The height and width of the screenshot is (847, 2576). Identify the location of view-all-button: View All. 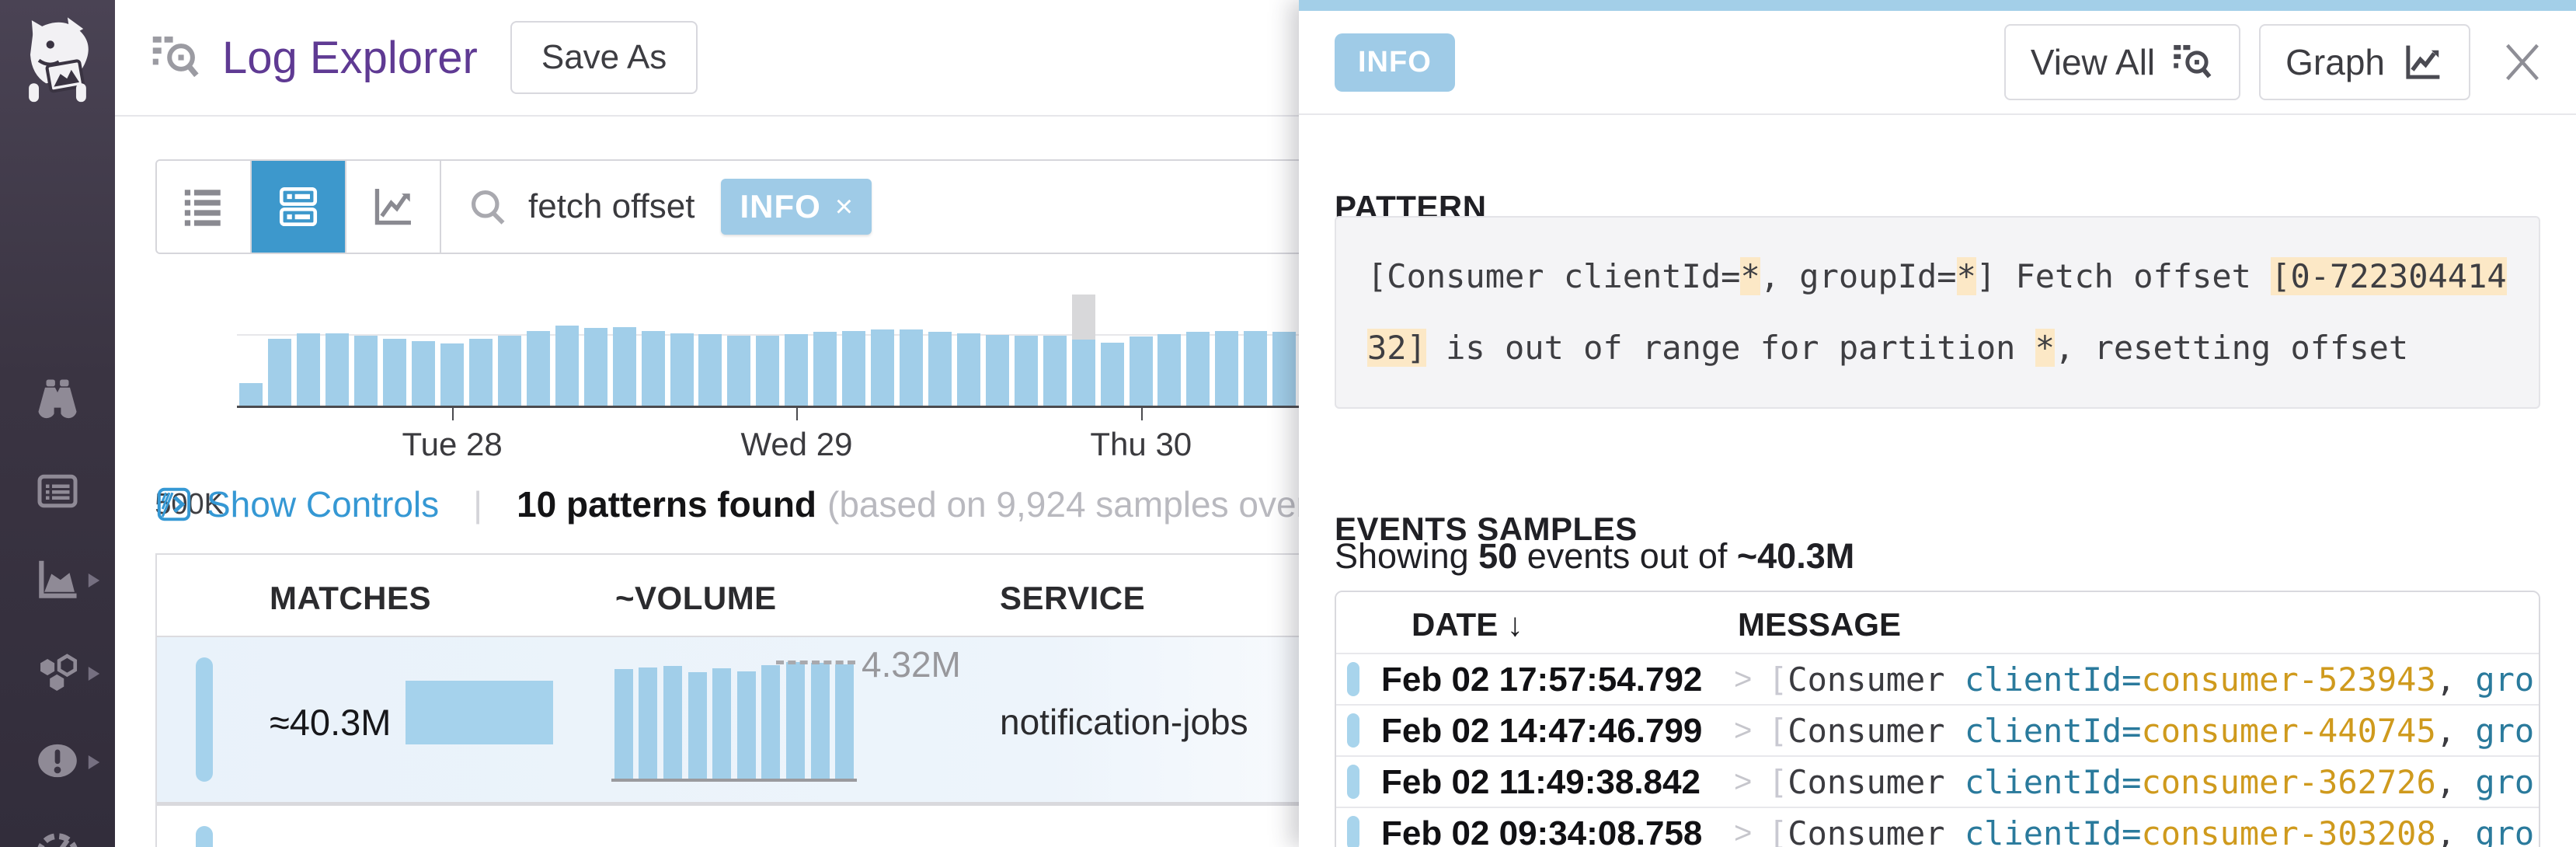
(2122, 62).